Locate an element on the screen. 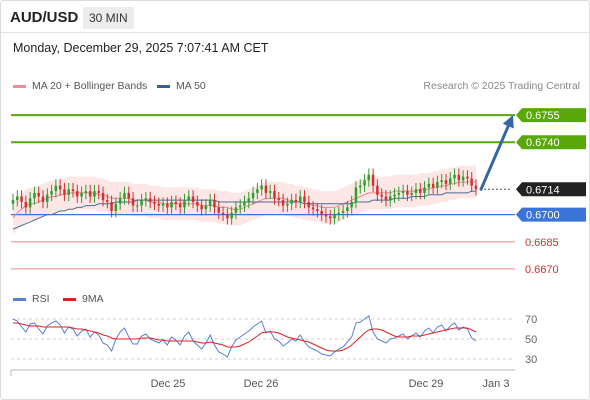 The width and height of the screenshot is (590, 400). datetime-label: Monday, December 29, 2025 7:07:41 AM CET is located at coordinates (141, 48).